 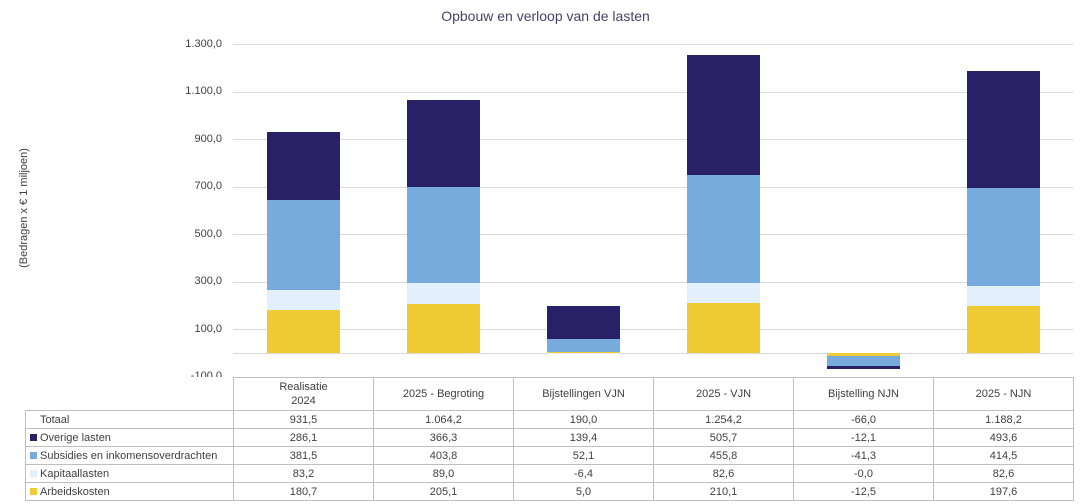 I want to click on table-cell: 180,7, so click(x=303, y=491).